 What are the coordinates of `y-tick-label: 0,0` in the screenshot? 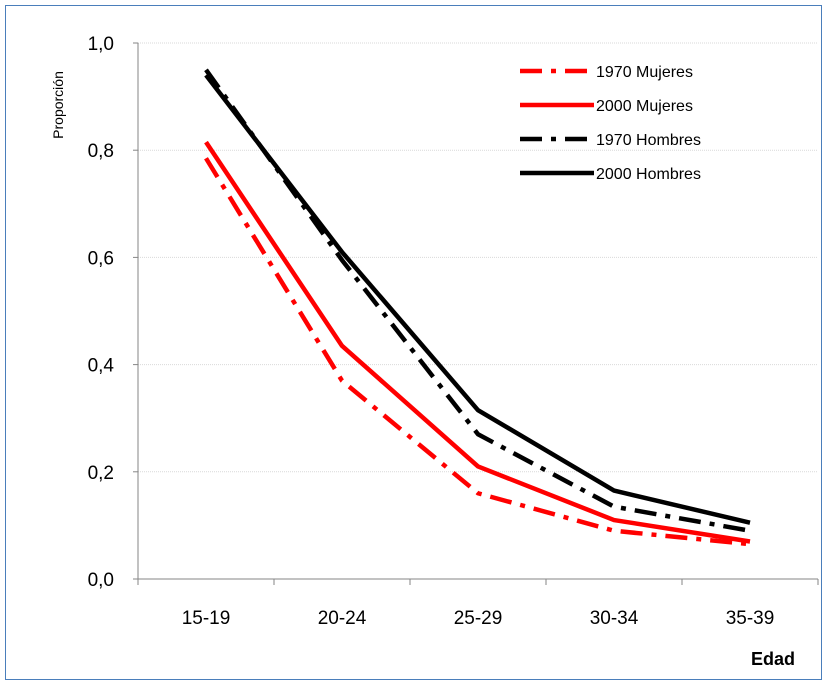 It's located at (101, 580).